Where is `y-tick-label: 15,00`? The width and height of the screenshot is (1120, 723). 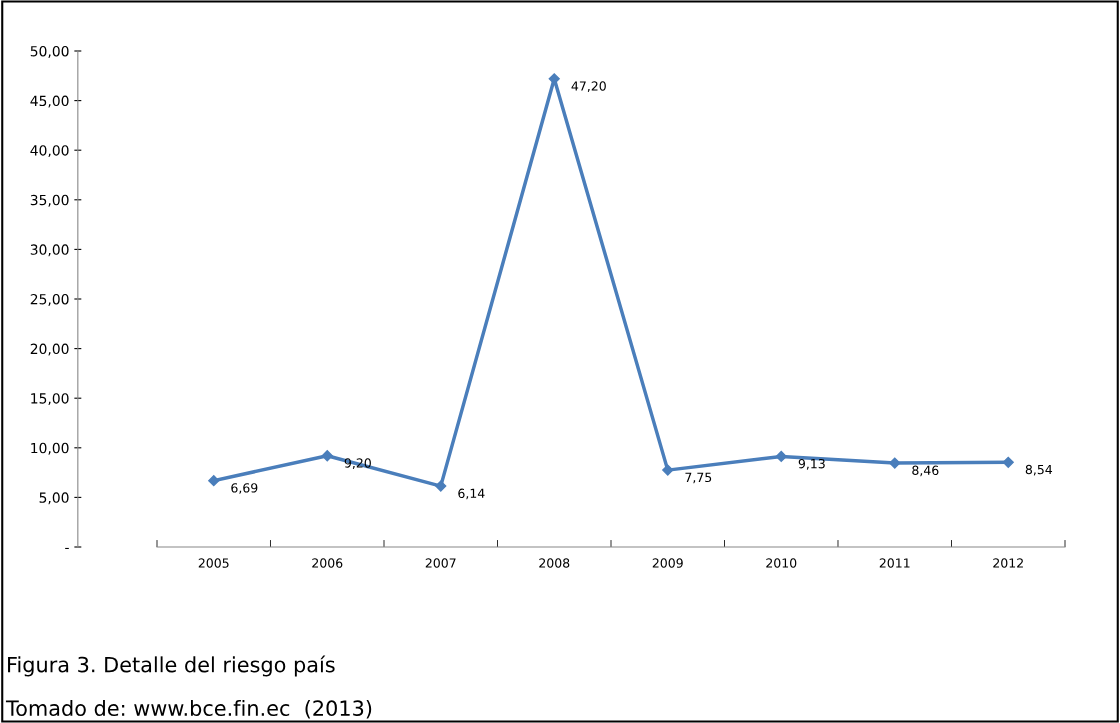 y-tick-label: 15,00 is located at coordinates (50, 399).